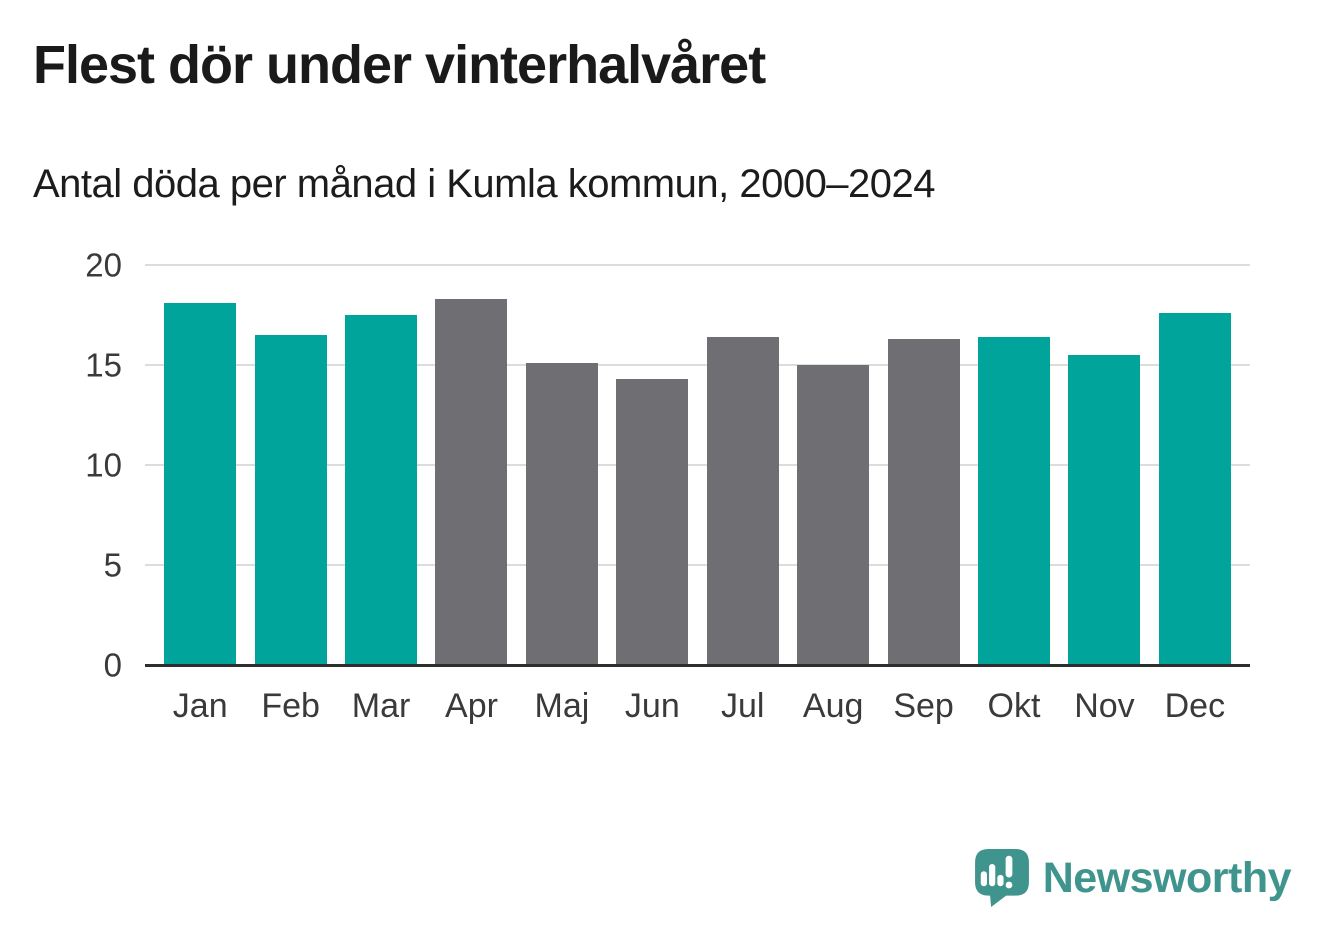  What do you see at coordinates (1195, 706) in the screenshot?
I see `x-label-dec: Dec` at bounding box center [1195, 706].